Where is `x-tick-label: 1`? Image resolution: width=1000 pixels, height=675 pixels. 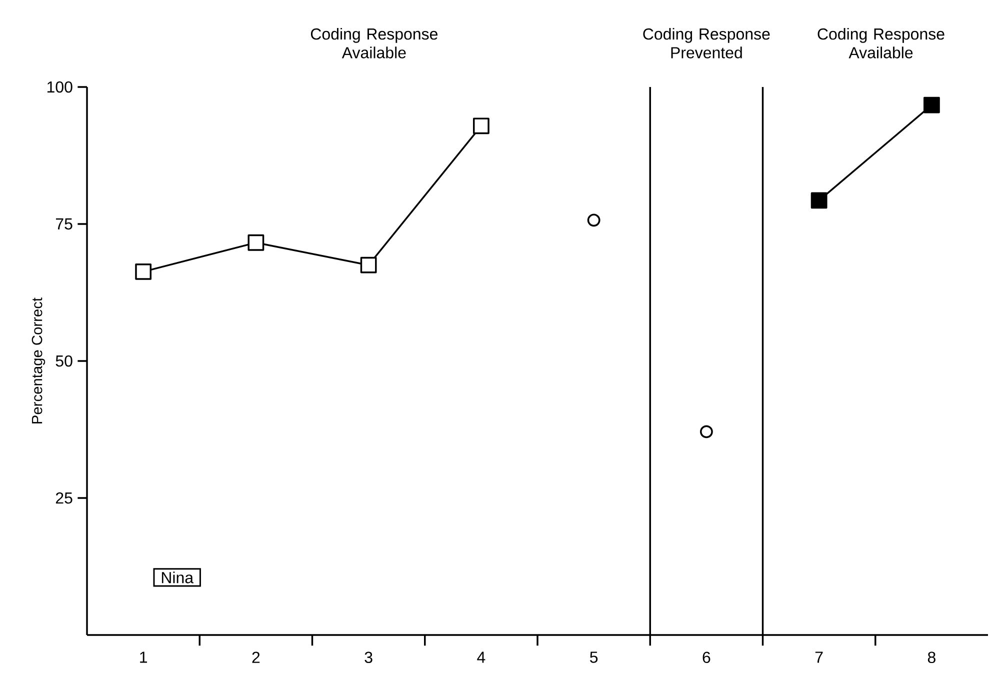
x-tick-label: 1 is located at coordinates (143, 657).